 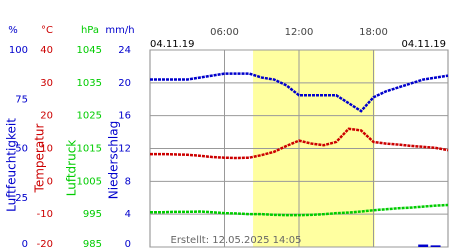 I want to click on y-tick-label: 25, so click(x=21, y=198).